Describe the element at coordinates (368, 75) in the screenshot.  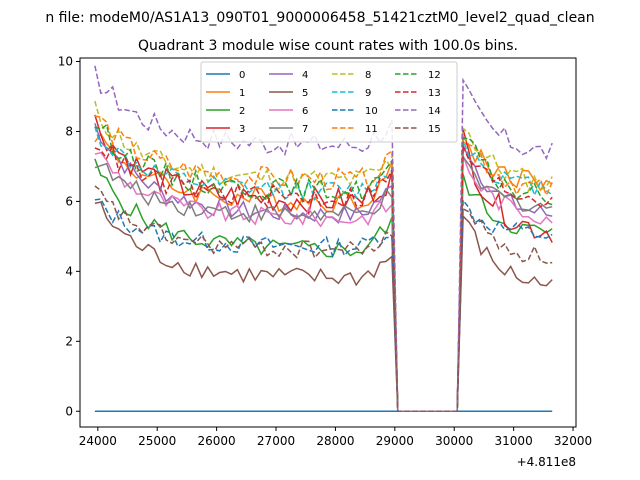
I see `legend-label-8: 8` at that location.